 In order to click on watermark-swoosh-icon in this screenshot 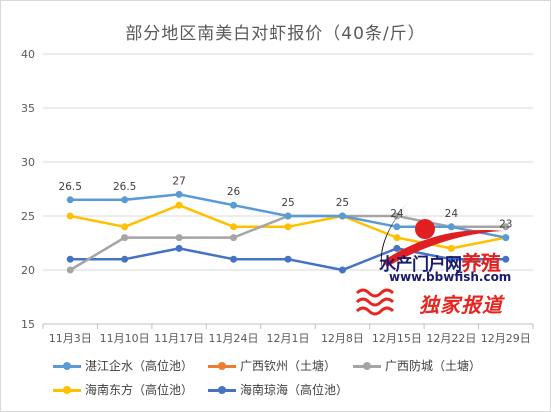, I will do `click(429, 258)`.